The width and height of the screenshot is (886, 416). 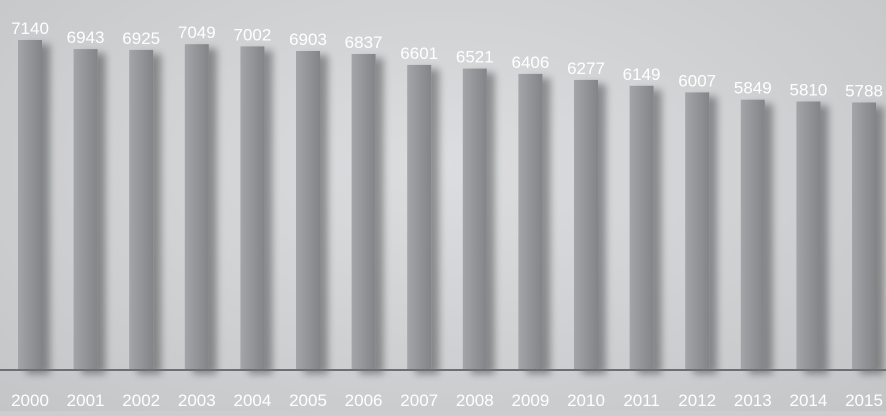 I want to click on bar-2009, so click(x=530, y=222).